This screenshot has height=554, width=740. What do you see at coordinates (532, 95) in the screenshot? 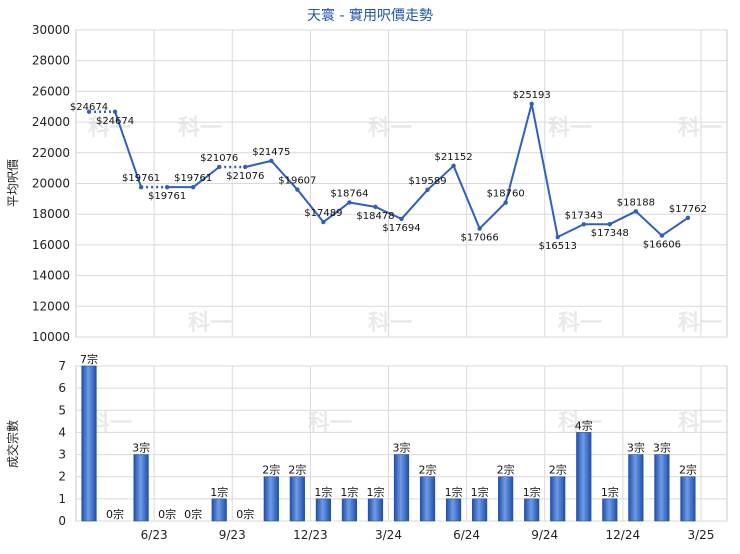
I see `price-point-label: $25193` at bounding box center [532, 95].